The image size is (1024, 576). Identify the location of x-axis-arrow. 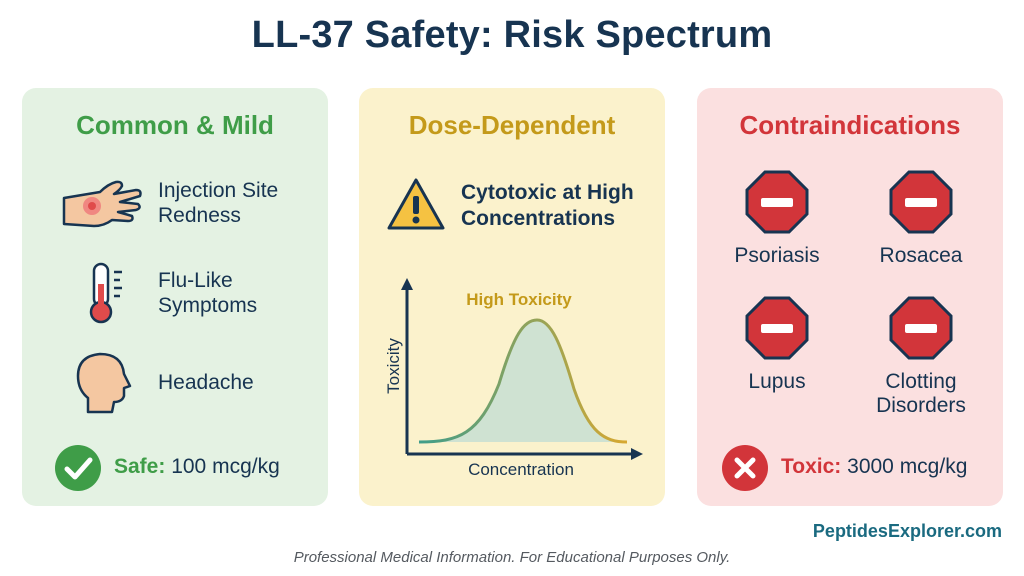
(637, 454).